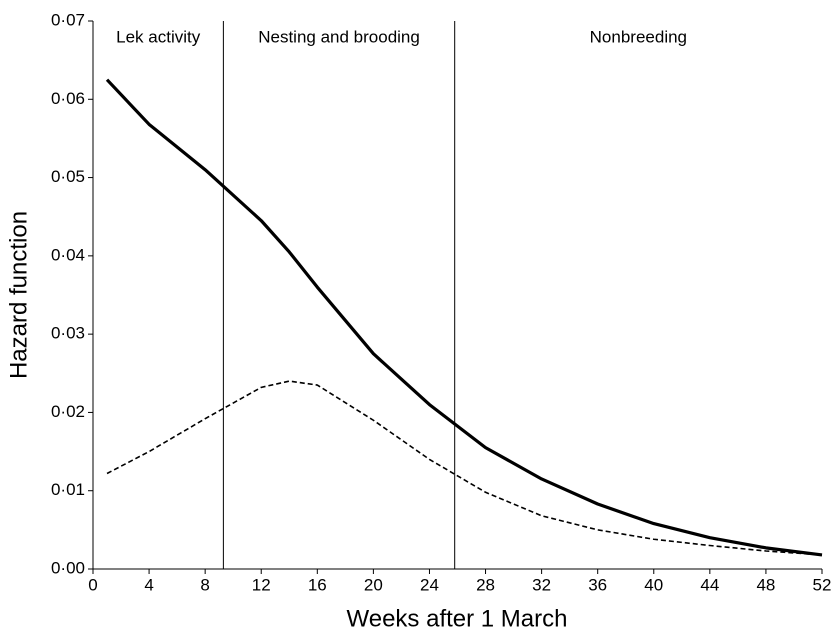 This screenshot has height=632, width=836. Describe the element at coordinates (638, 36) in the screenshot. I see `period-label: Nonbreeding` at that location.